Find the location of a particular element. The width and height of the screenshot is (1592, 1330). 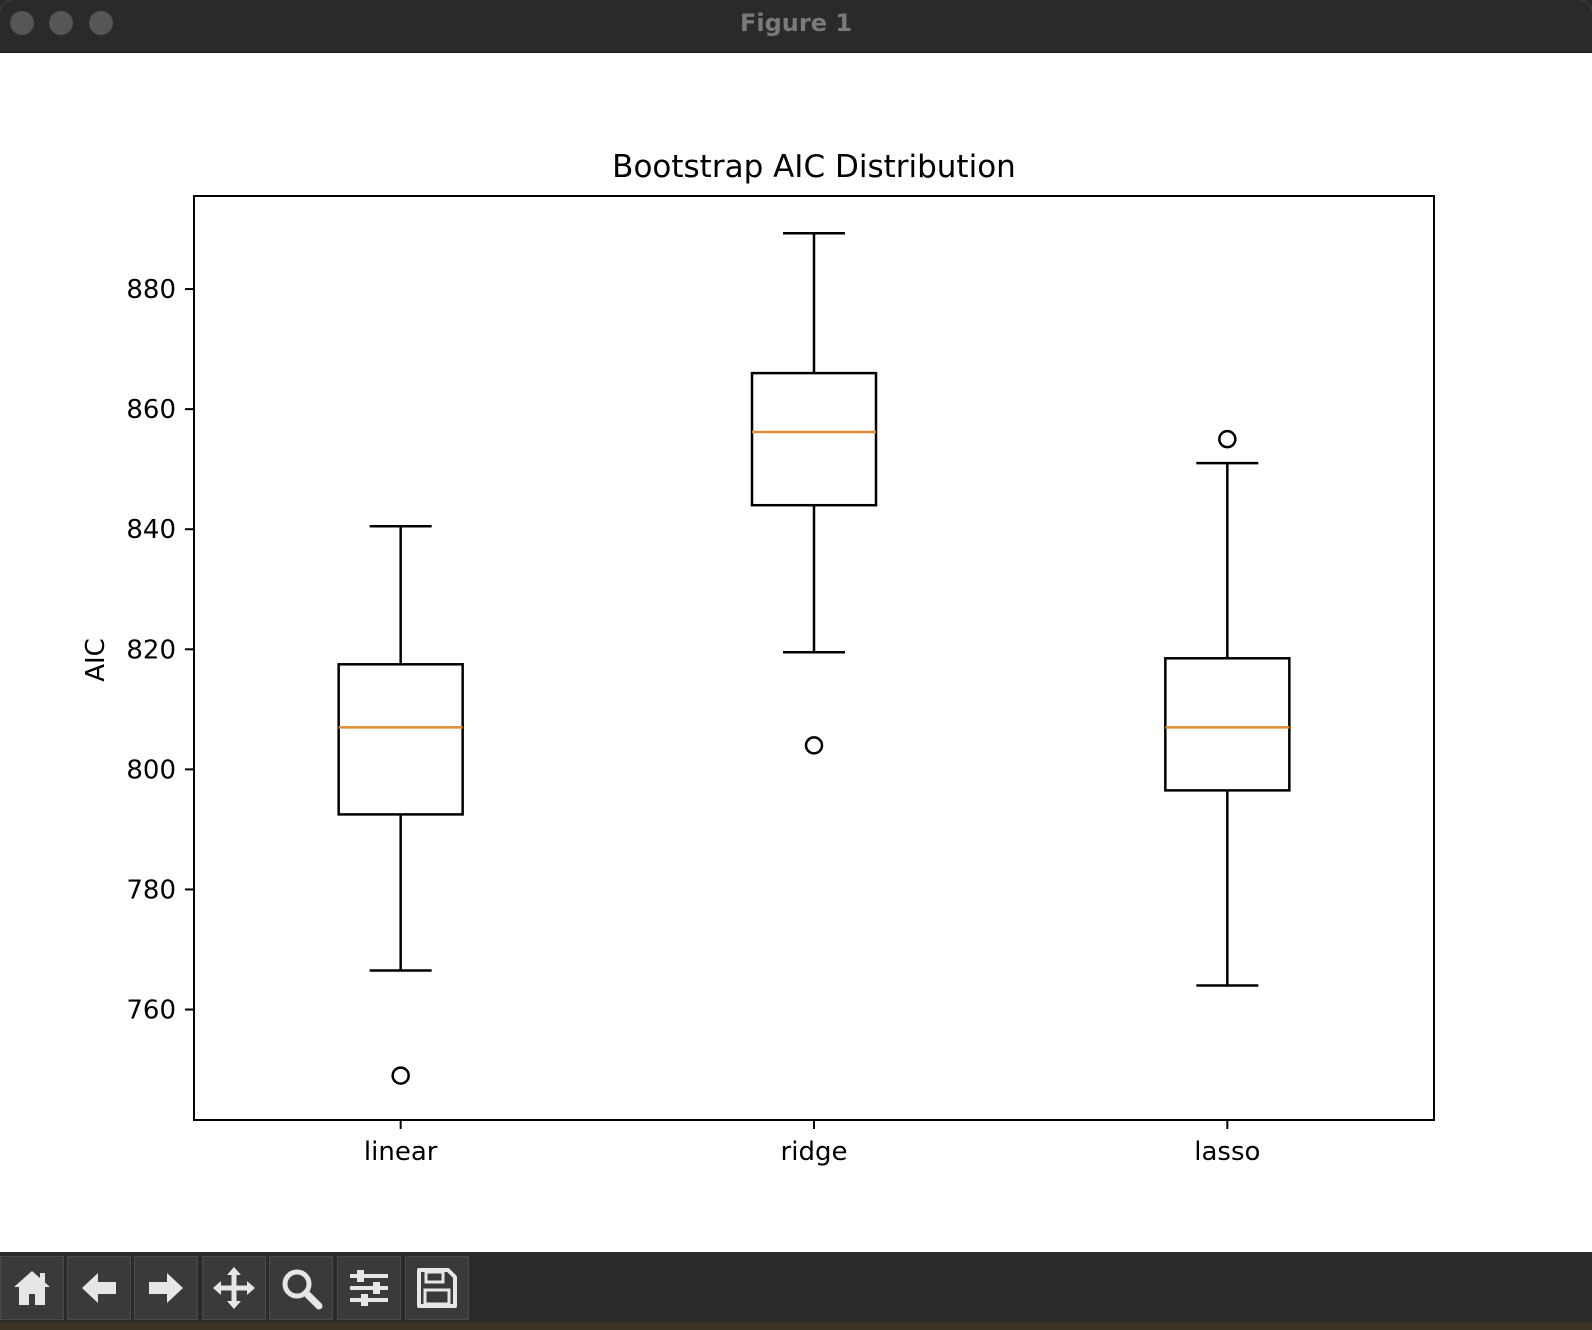

y-tick-label: 760 is located at coordinates (151, 1011).